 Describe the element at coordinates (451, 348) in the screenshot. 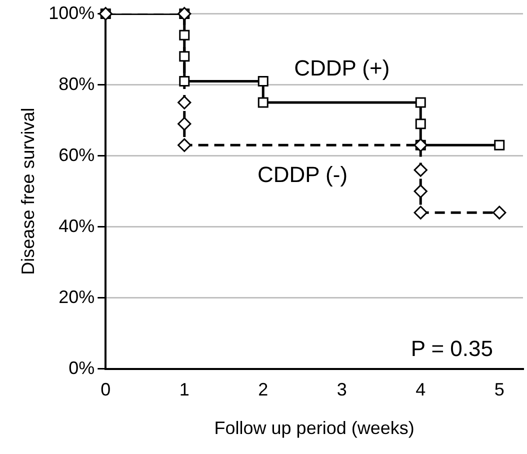

I see `annotation: P = 0.35` at that location.